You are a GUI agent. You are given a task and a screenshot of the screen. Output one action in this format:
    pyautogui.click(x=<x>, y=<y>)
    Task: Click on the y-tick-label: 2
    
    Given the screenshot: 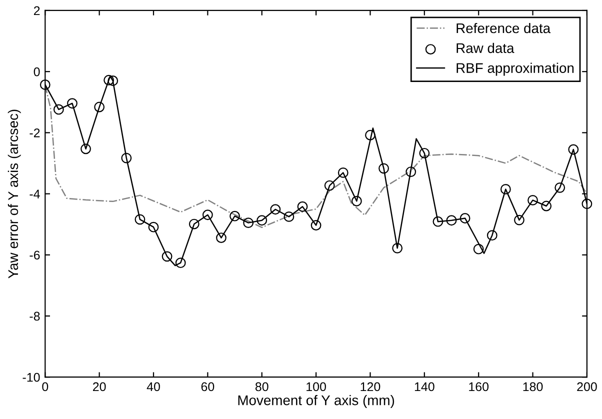 What is the action you would take?
    pyautogui.click(x=37, y=11)
    